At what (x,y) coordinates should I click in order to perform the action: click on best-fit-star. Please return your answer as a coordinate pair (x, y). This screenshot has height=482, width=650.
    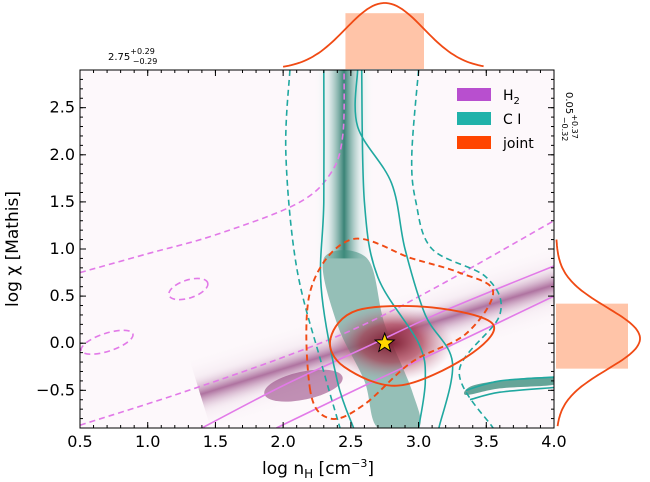
    Looking at the image, I should click on (384, 342).